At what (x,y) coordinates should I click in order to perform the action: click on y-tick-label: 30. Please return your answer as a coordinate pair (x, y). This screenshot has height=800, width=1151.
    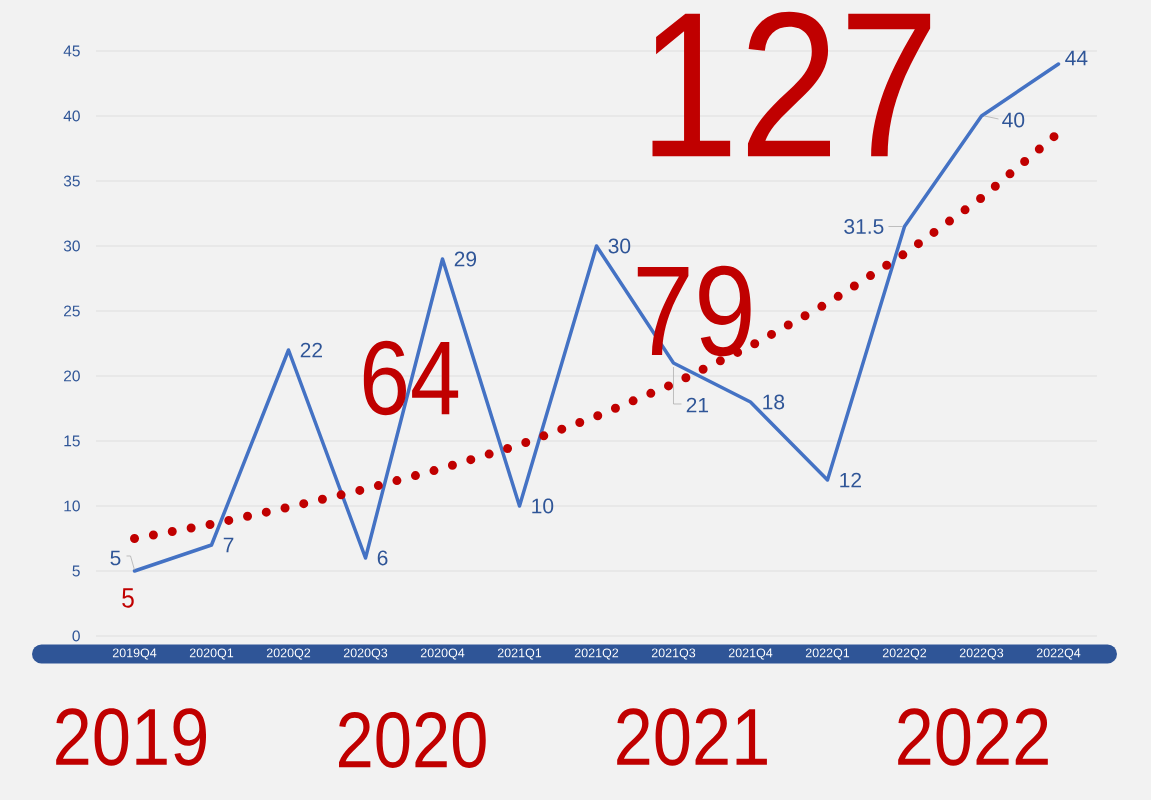
    Looking at the image, I should click on (71, 246).